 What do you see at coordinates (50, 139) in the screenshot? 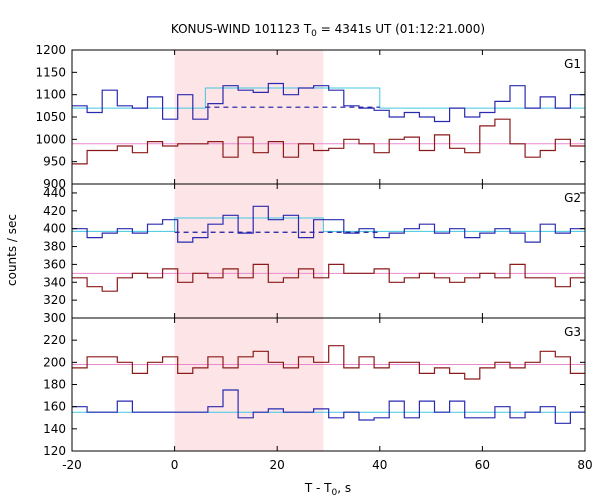
I see `y-tick-label: 1000` at bounding box center [50, 139].